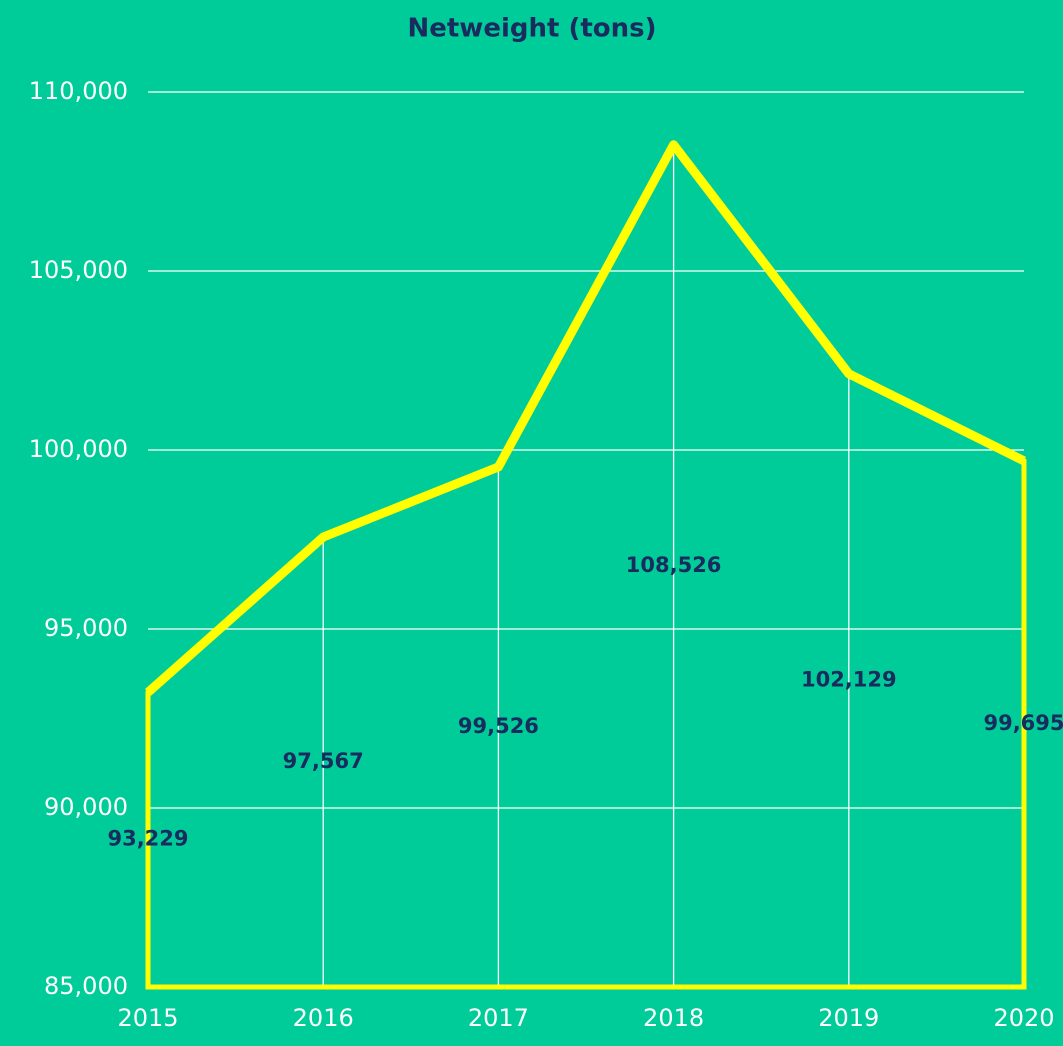  I want to click on x-tick-label: 2019, so click(848, 1018).